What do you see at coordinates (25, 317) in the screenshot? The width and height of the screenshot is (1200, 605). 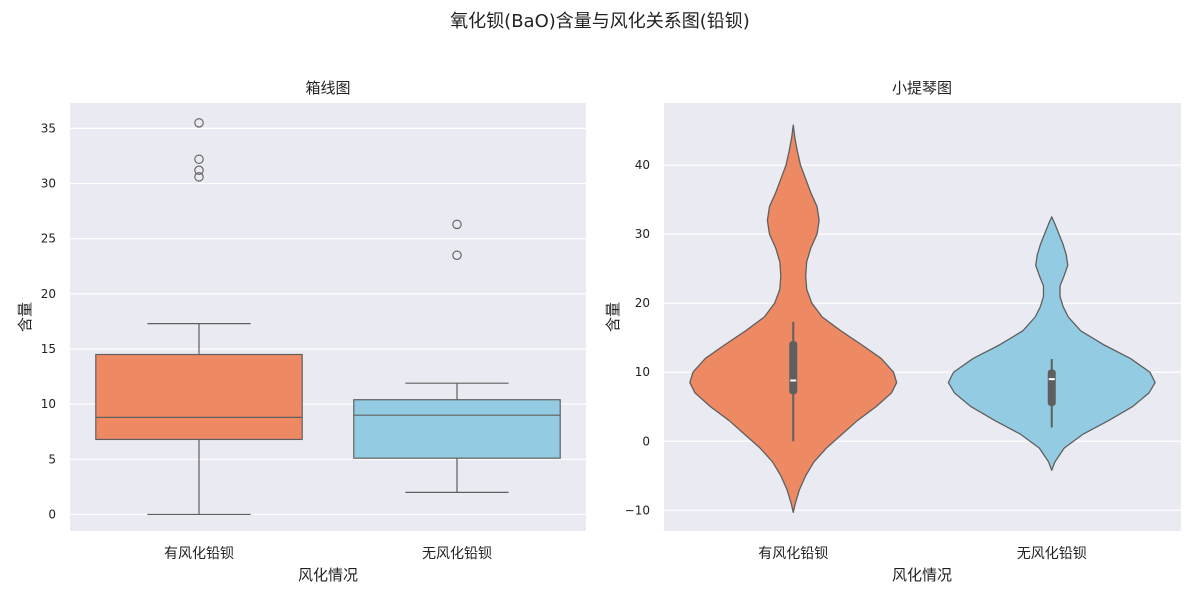 I see `box-plot-ylabel: 含量` at bounding box center [25, 317].